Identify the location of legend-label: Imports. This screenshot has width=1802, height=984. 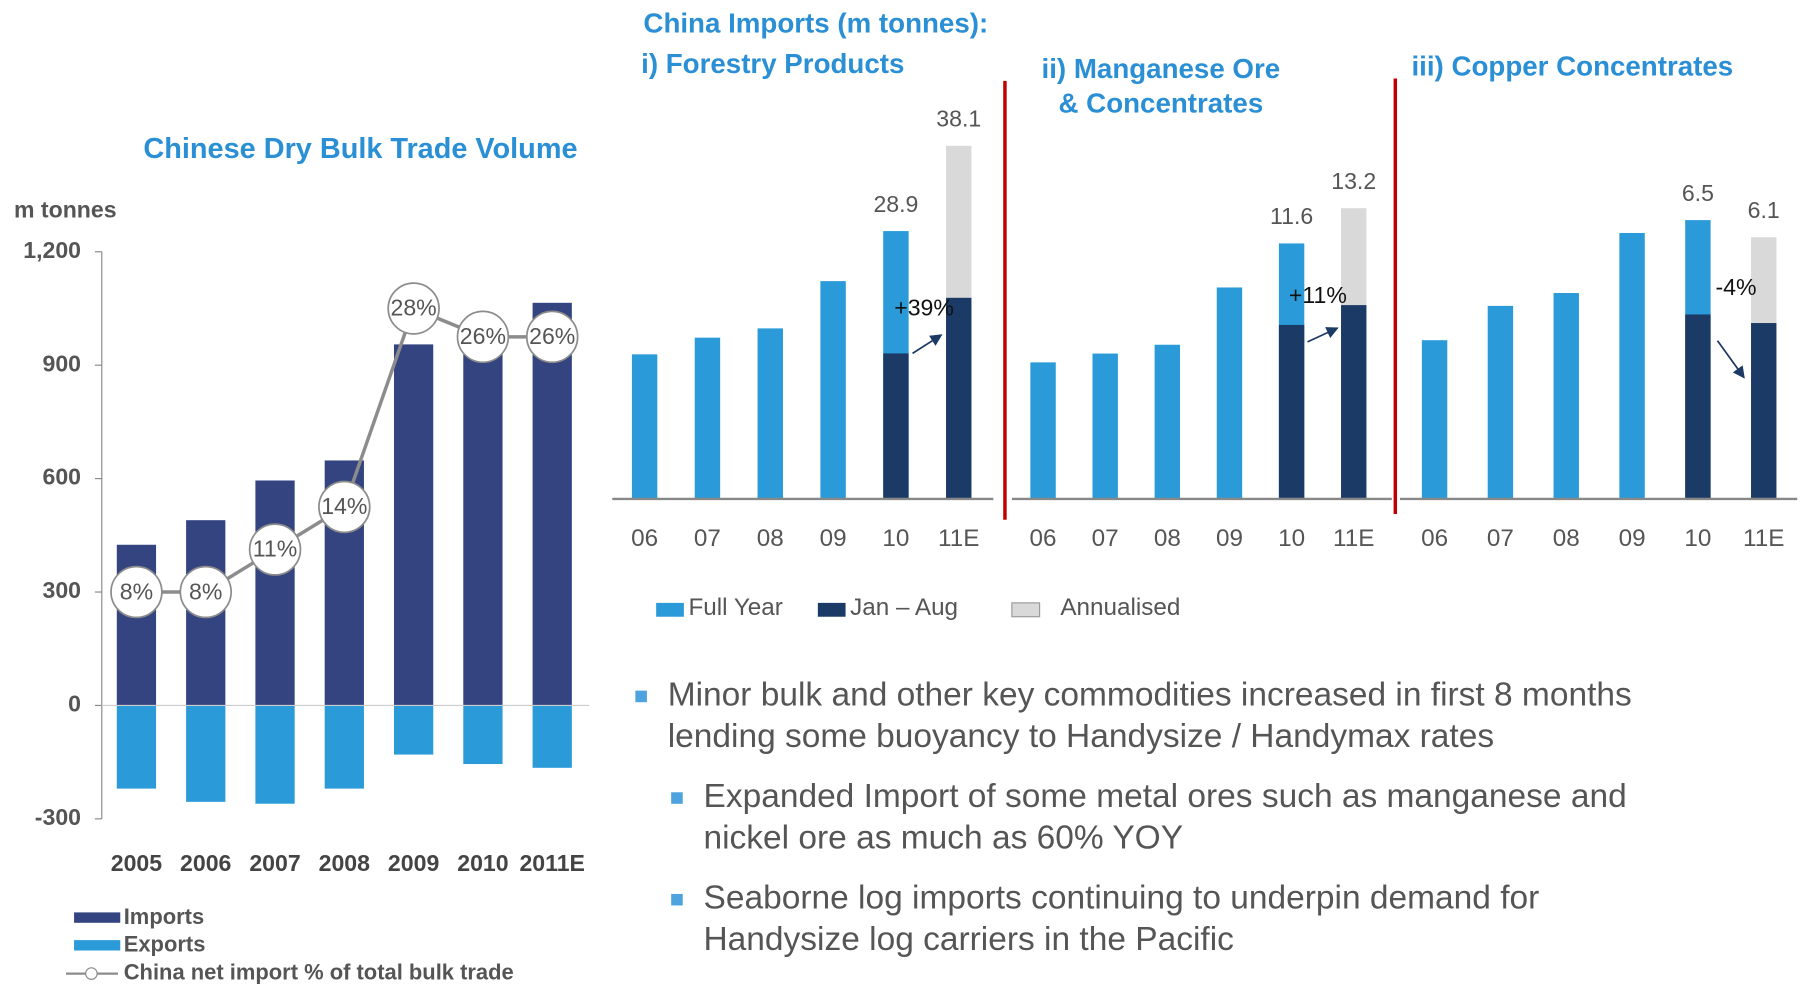
(164, 916).